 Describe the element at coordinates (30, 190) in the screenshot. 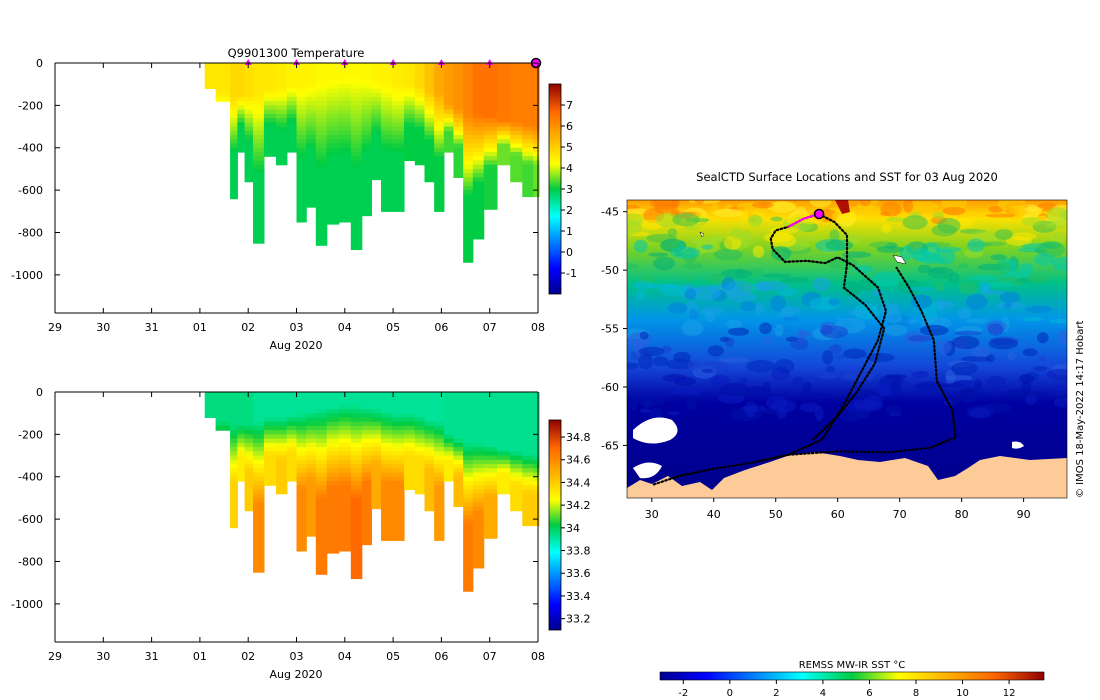

I see `y-tick-label: -600` at that location.